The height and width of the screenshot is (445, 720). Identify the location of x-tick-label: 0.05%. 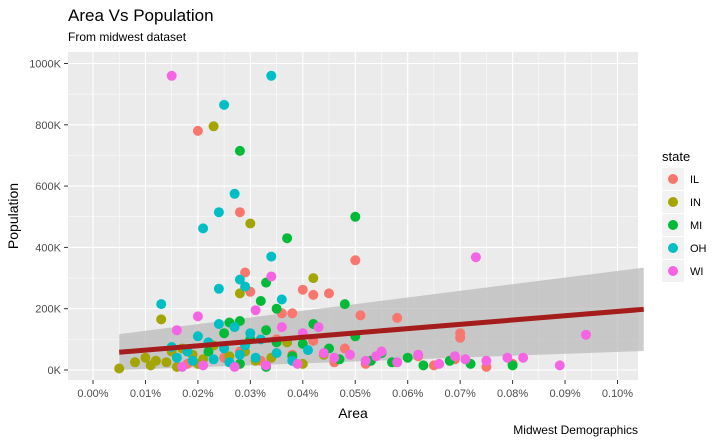
(355, 394).